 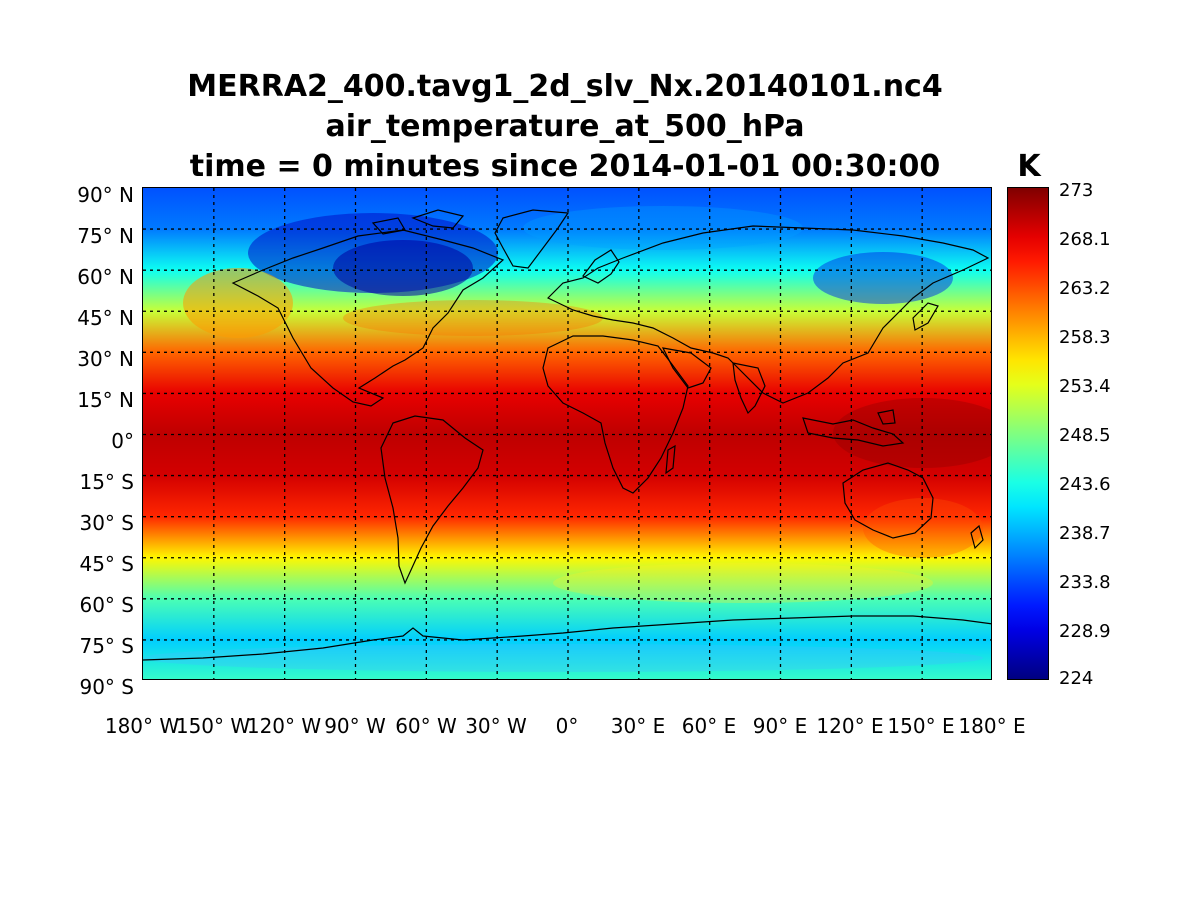 I want to click on coastline-australia, so click(x=888, y=500).